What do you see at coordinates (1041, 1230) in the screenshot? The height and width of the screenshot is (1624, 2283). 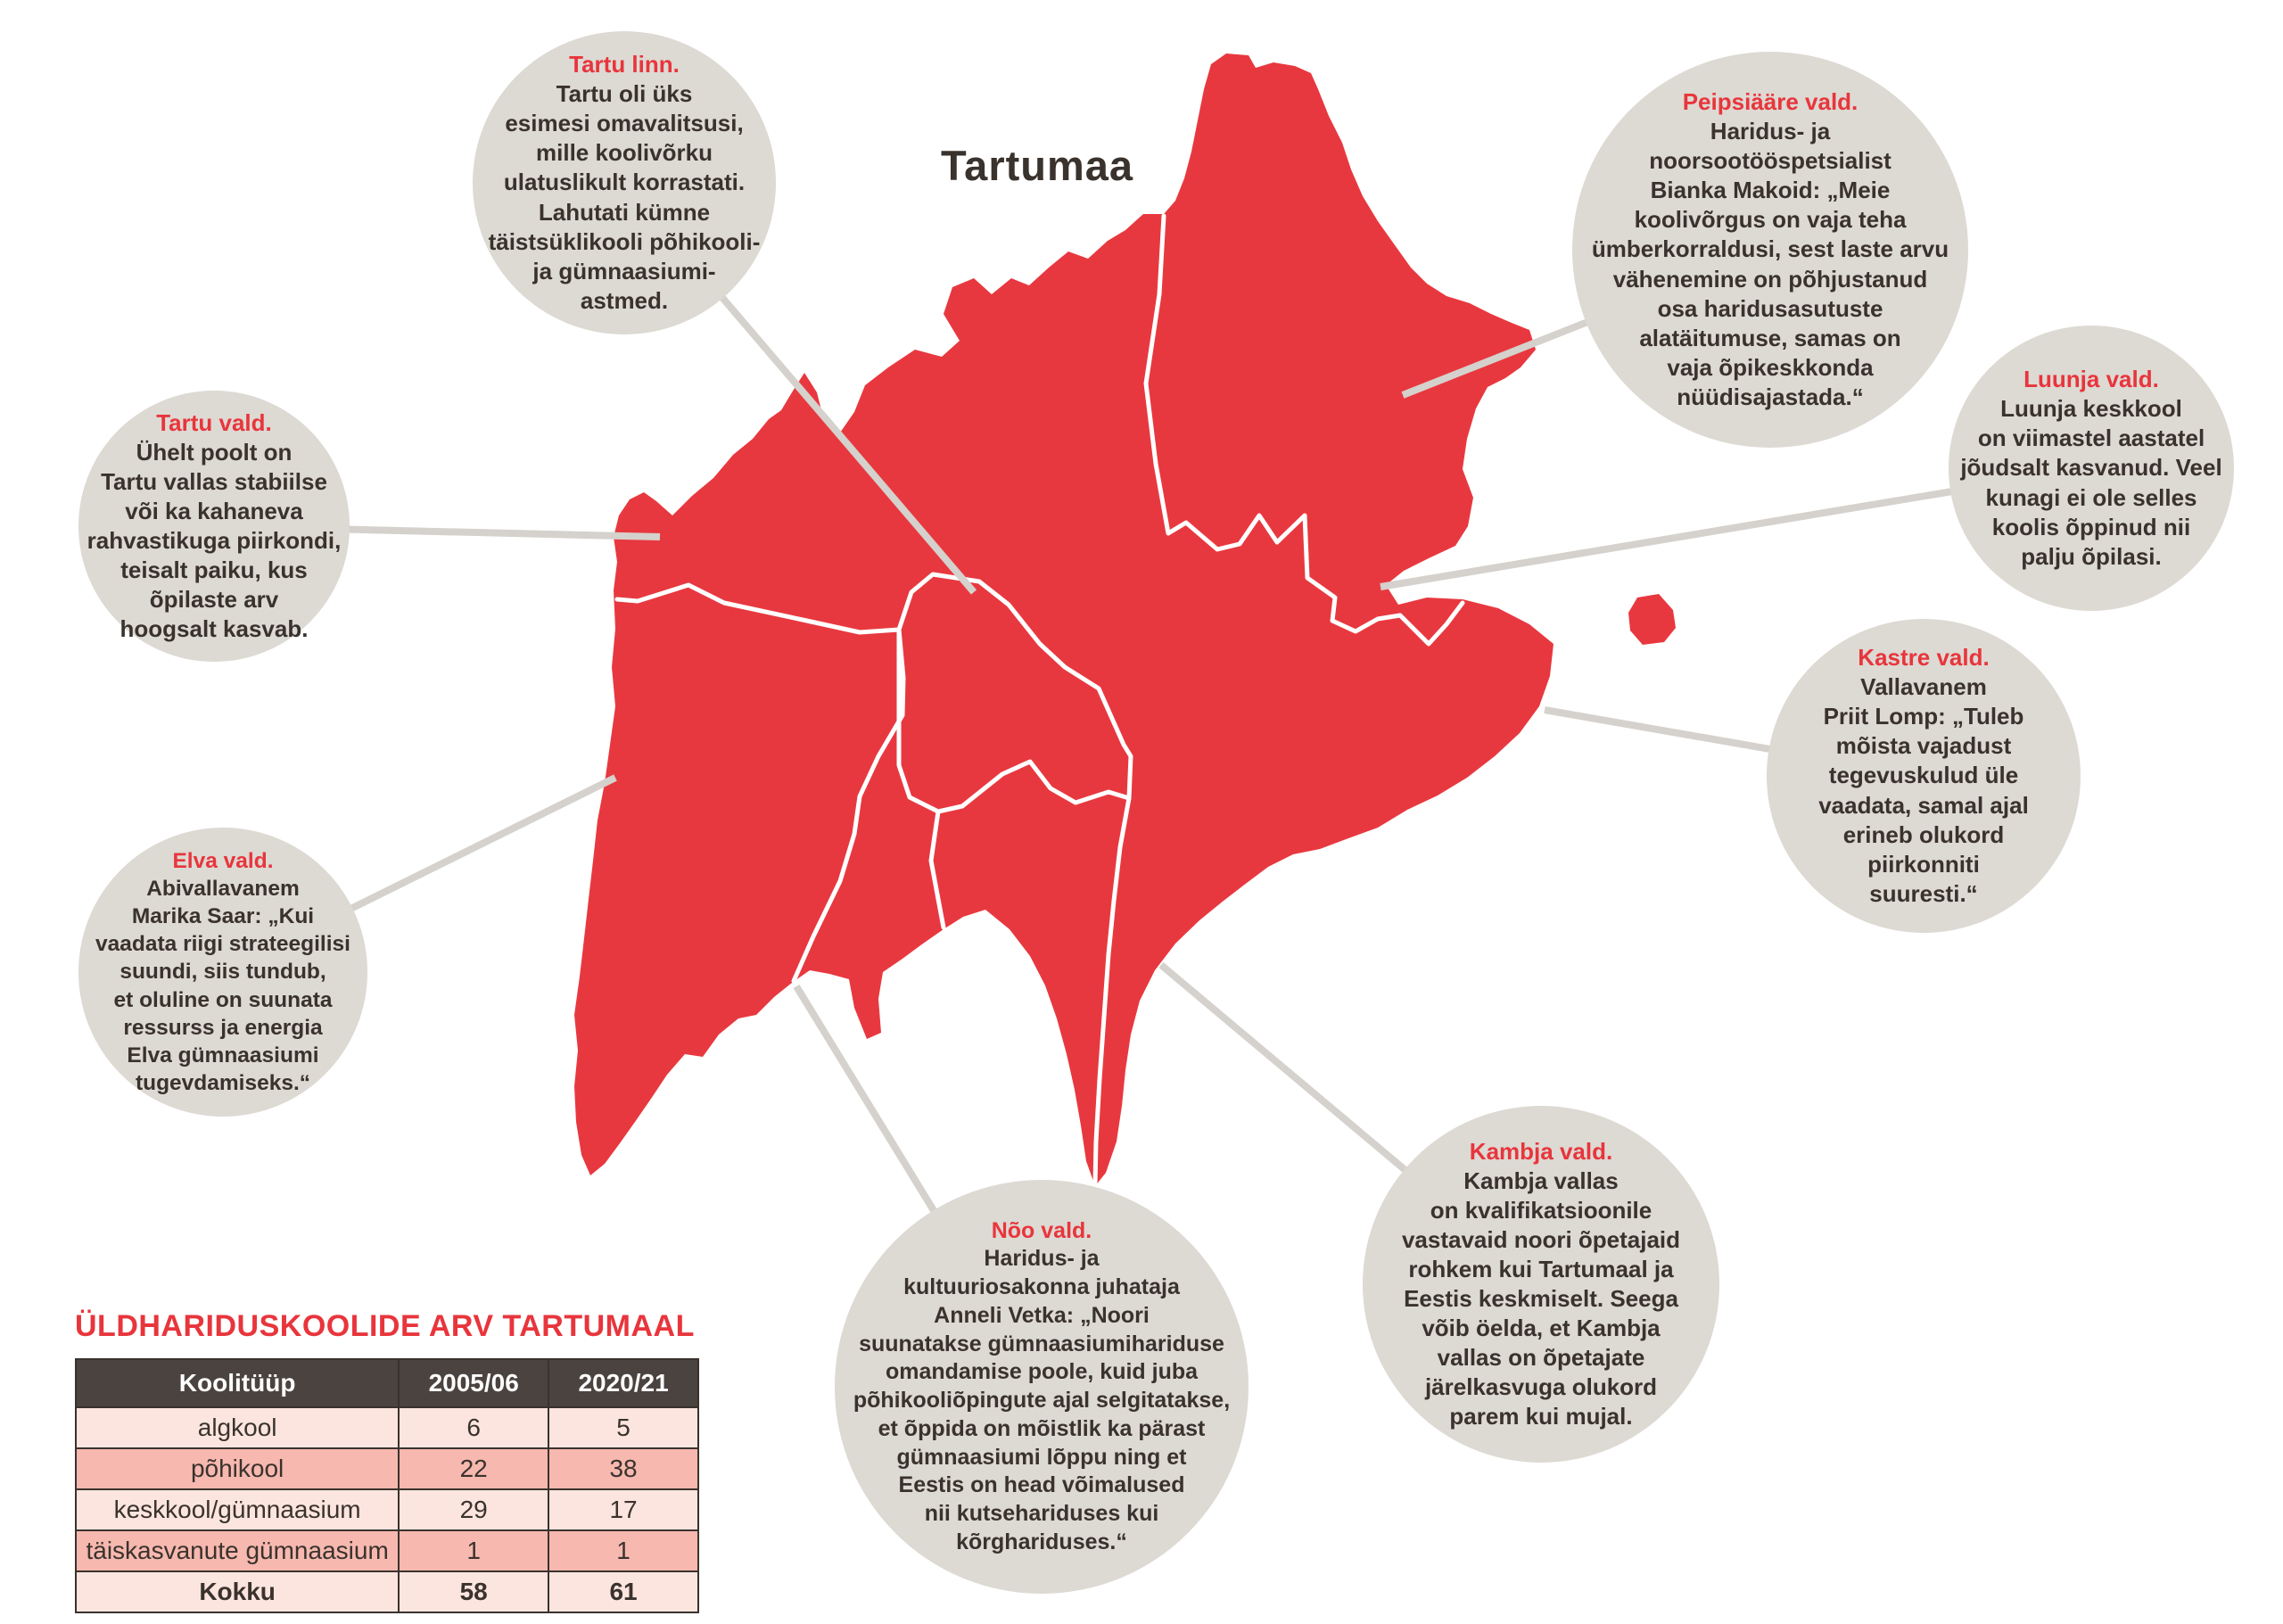 I see `callout-title: Nõo vald.` at bounding box center [1041, 1230].